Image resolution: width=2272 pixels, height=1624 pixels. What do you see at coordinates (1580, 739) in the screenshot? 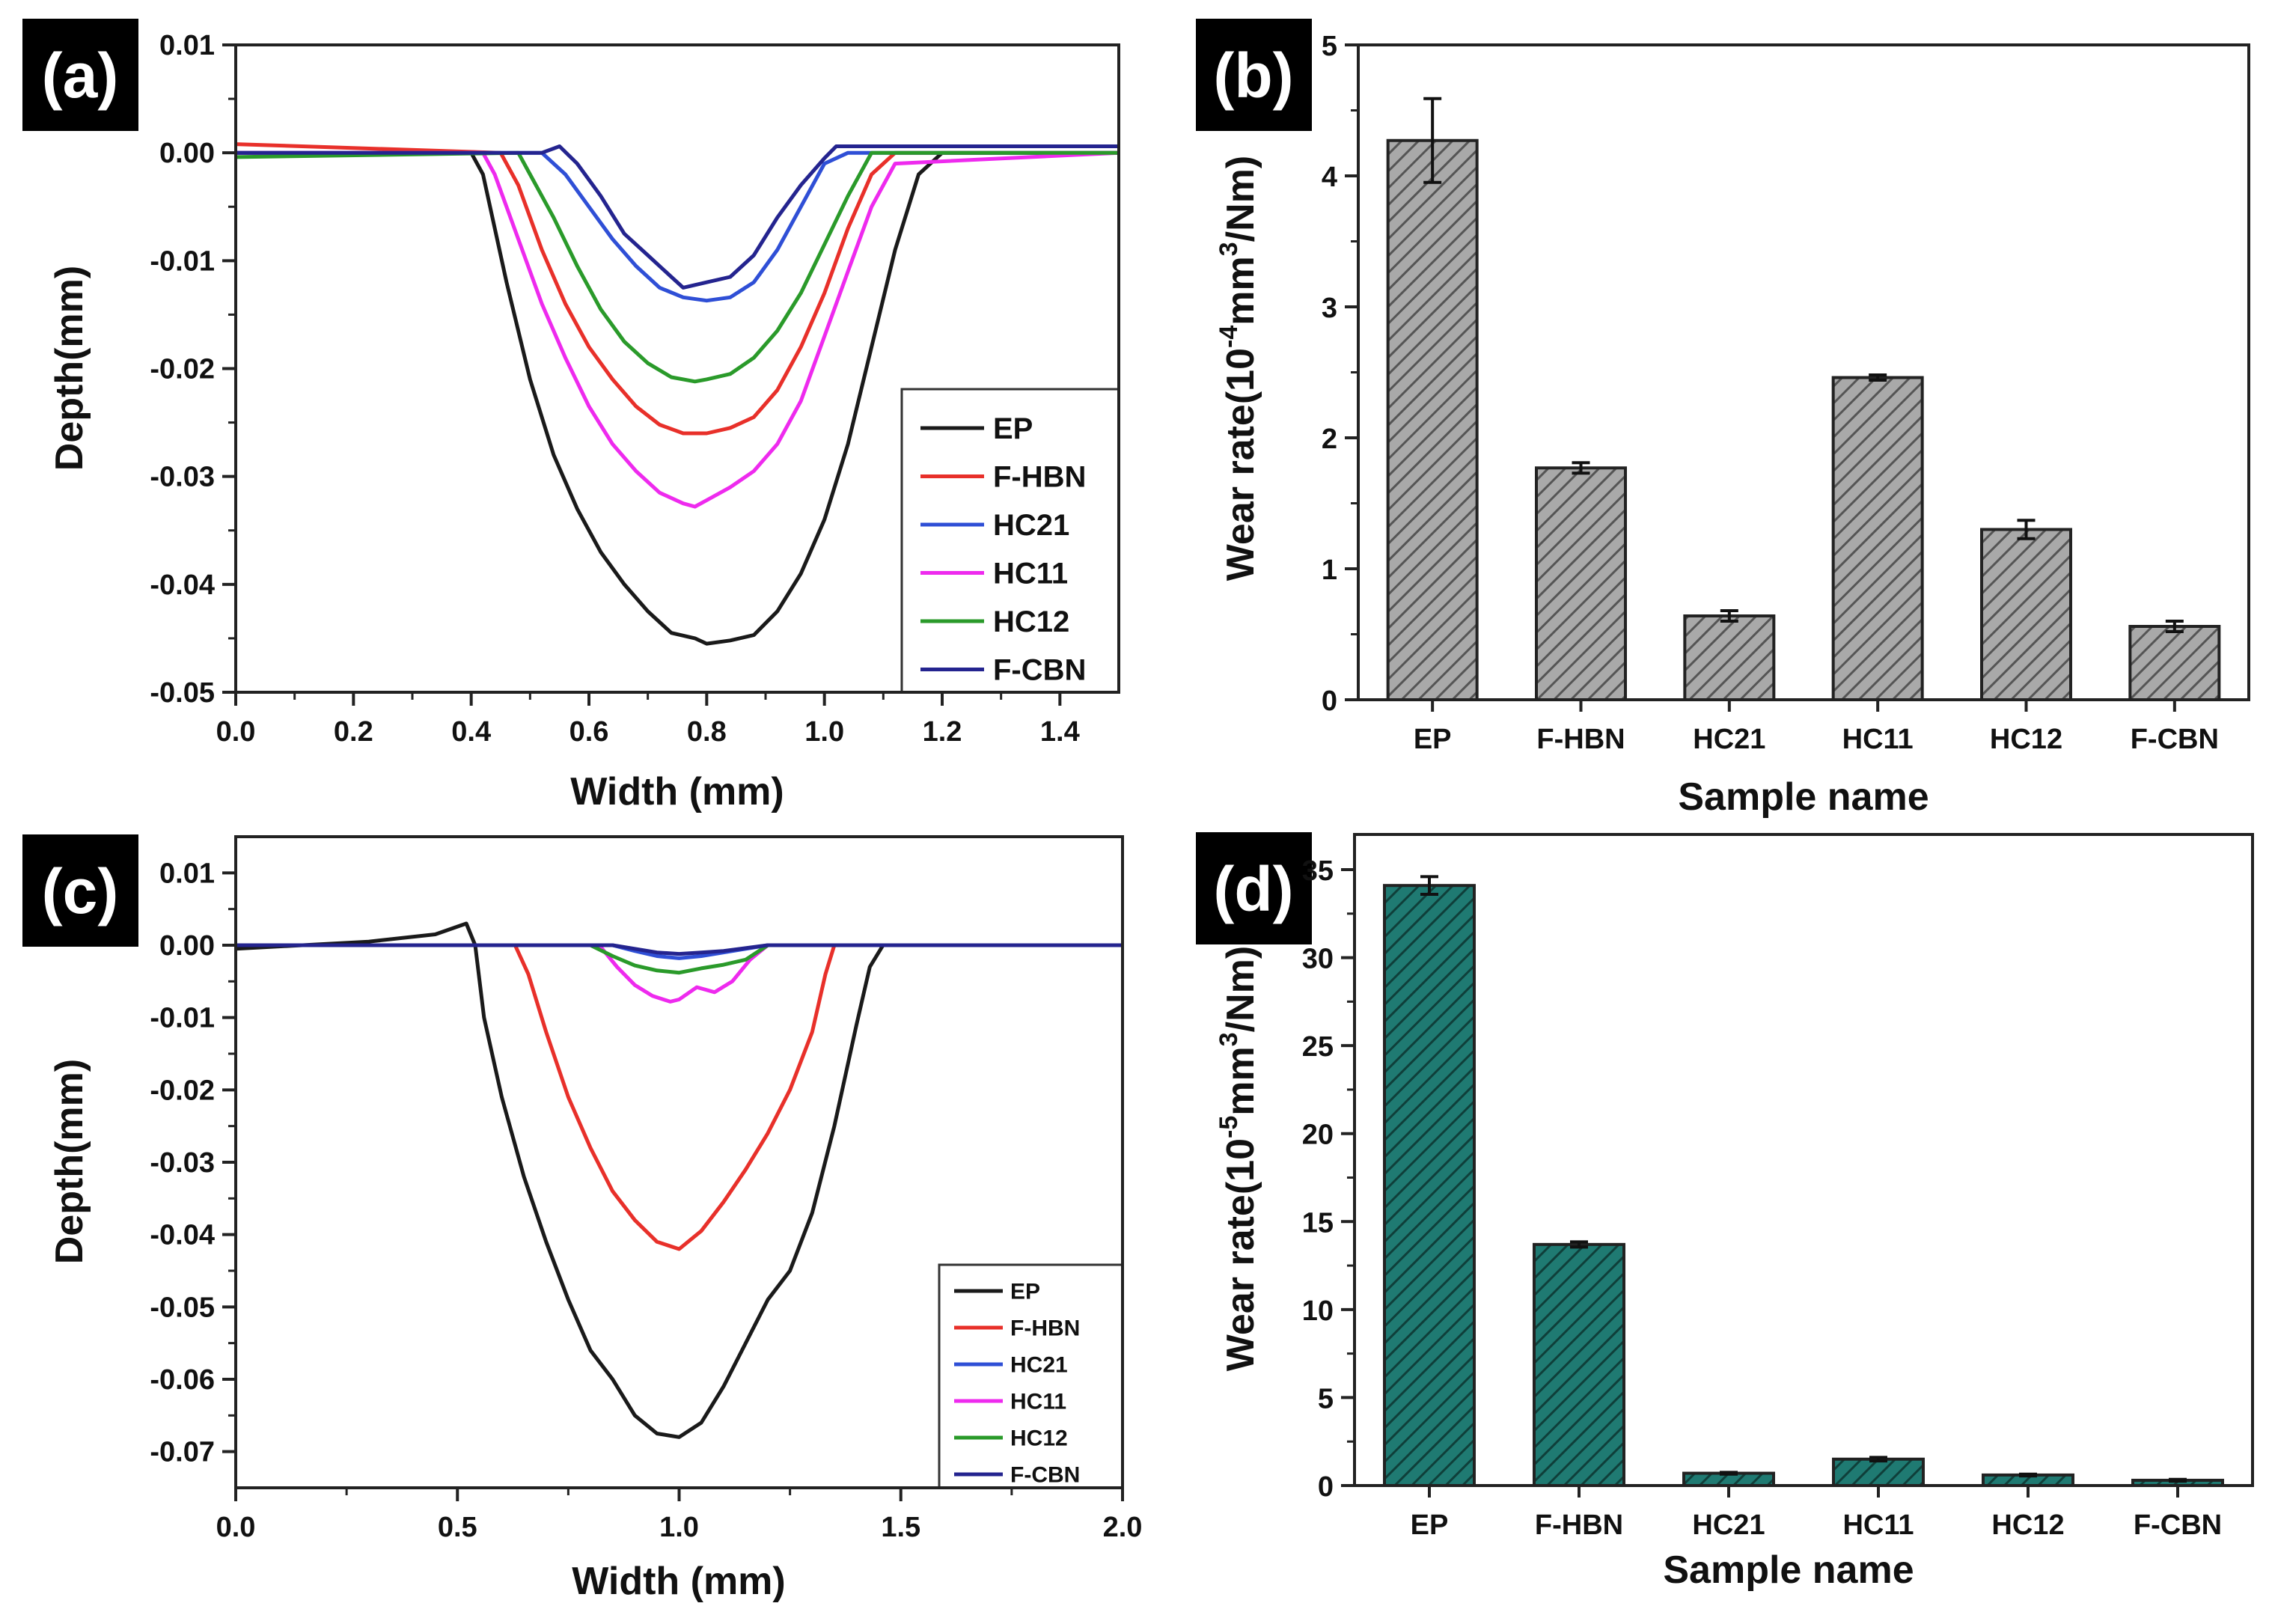
I see `panel-b-x-tick-label: F-HBN` at bounding box center [1580, 739].